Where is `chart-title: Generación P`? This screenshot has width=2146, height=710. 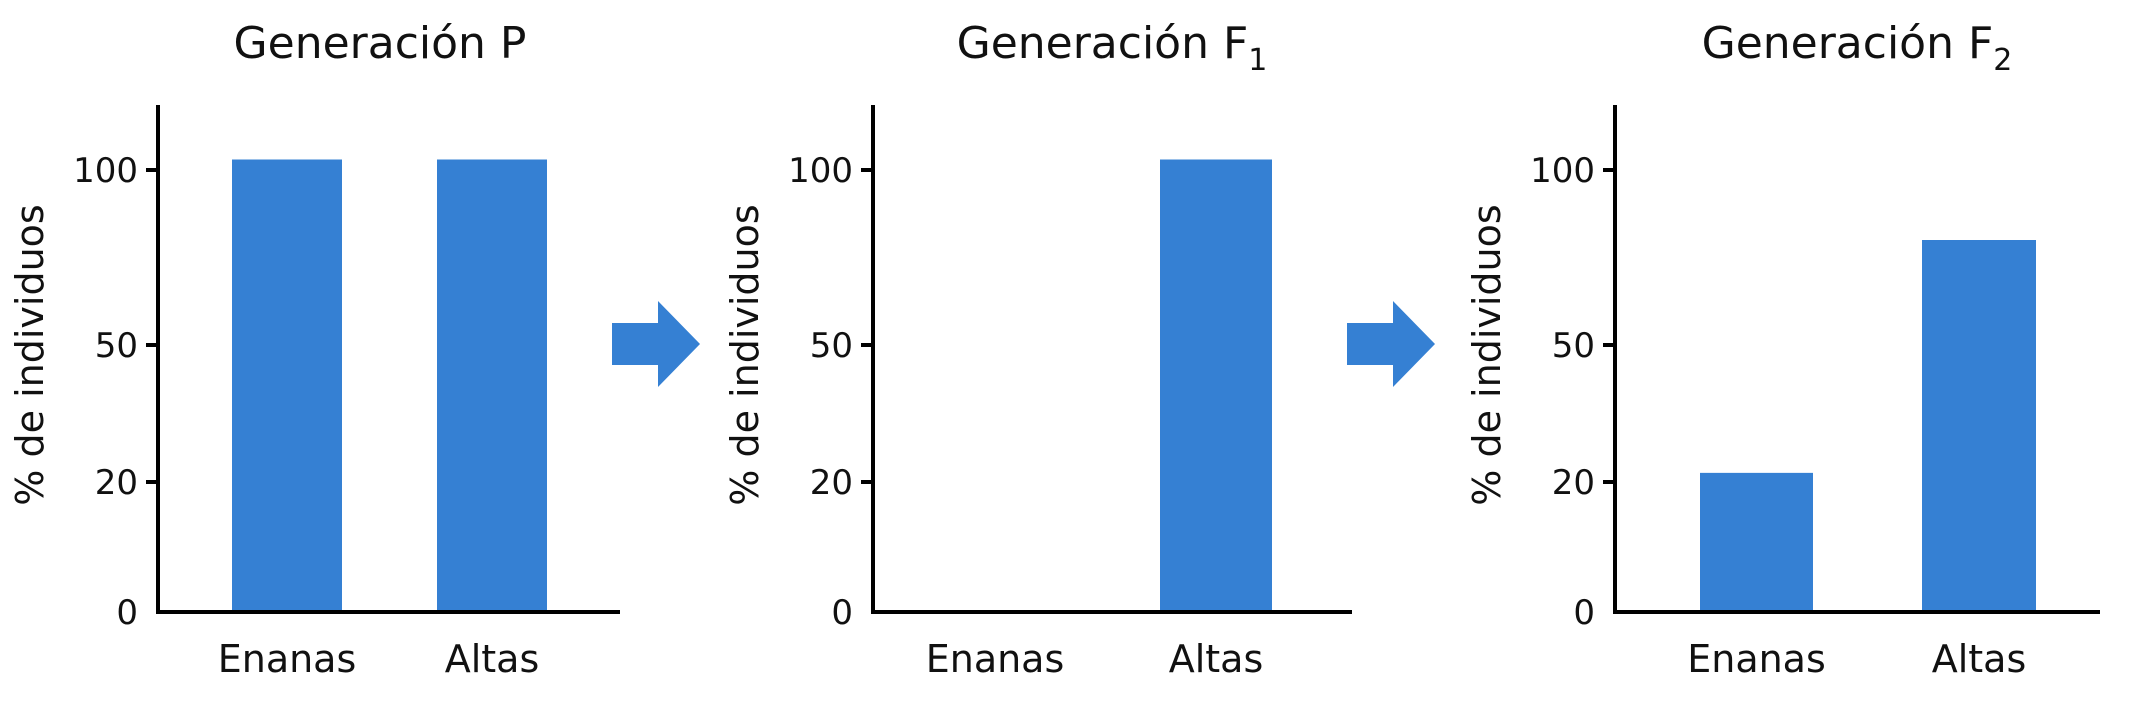
chart-title: Generación P is located at coordinates (380, 43).